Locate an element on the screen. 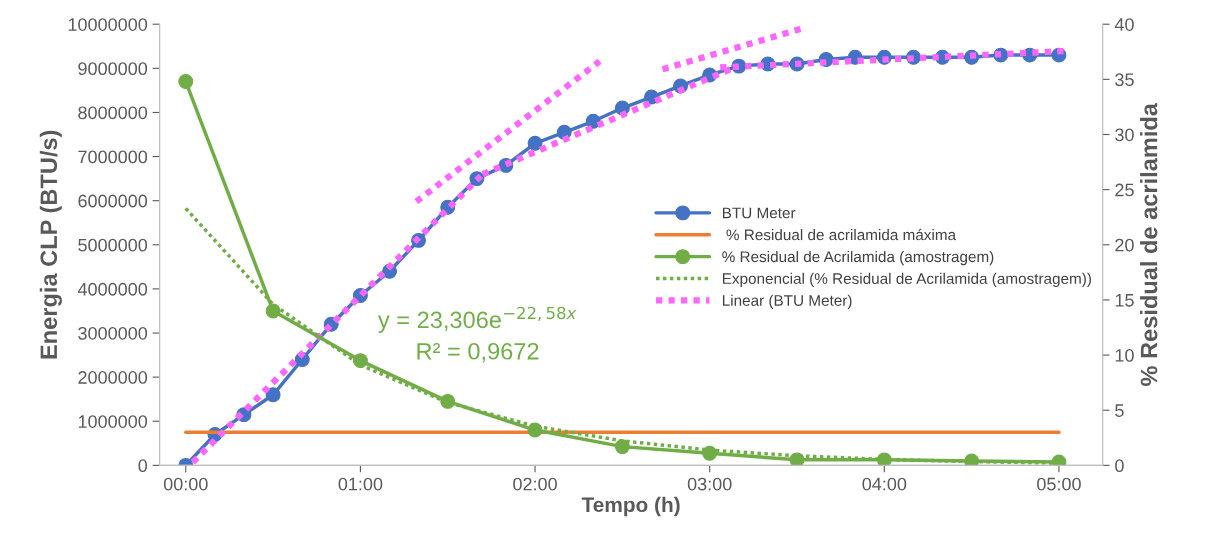 Image resolution: width=1209 pixels, height=538 pixels. annotation: y = 23,306e$^{−22,58x}$ is located at coordinates (477, 319).